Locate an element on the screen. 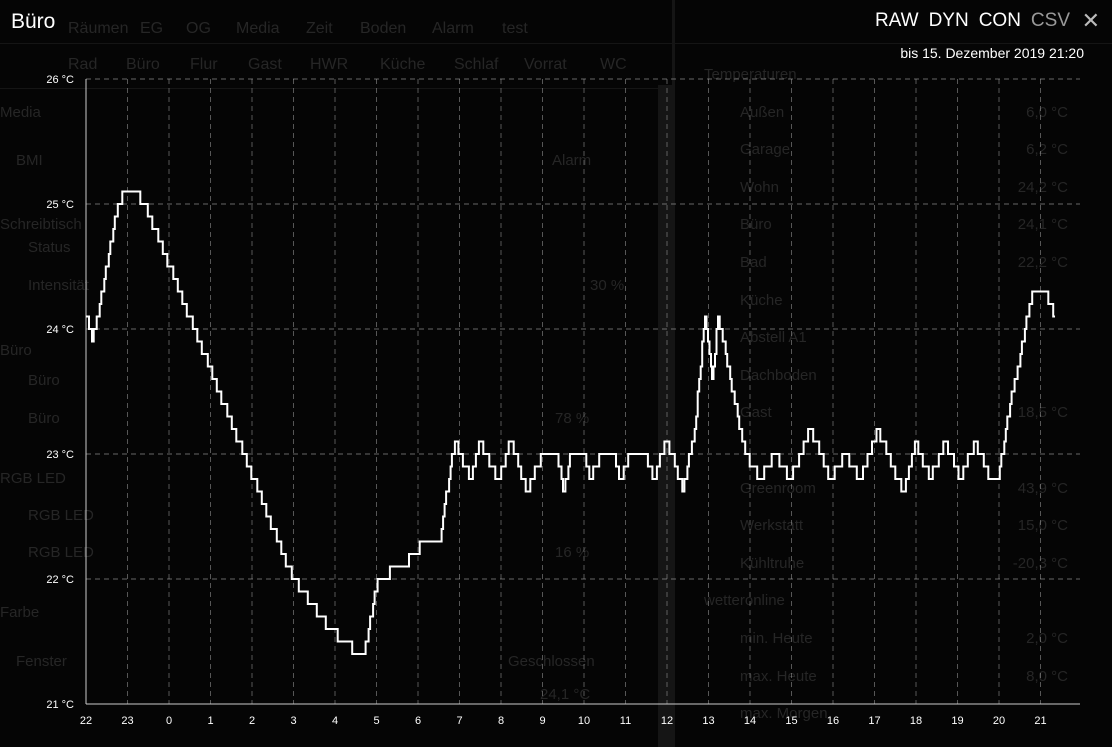 The image size is (1112, 747). top-tab: Alarm is located at coordinates (453, 28).